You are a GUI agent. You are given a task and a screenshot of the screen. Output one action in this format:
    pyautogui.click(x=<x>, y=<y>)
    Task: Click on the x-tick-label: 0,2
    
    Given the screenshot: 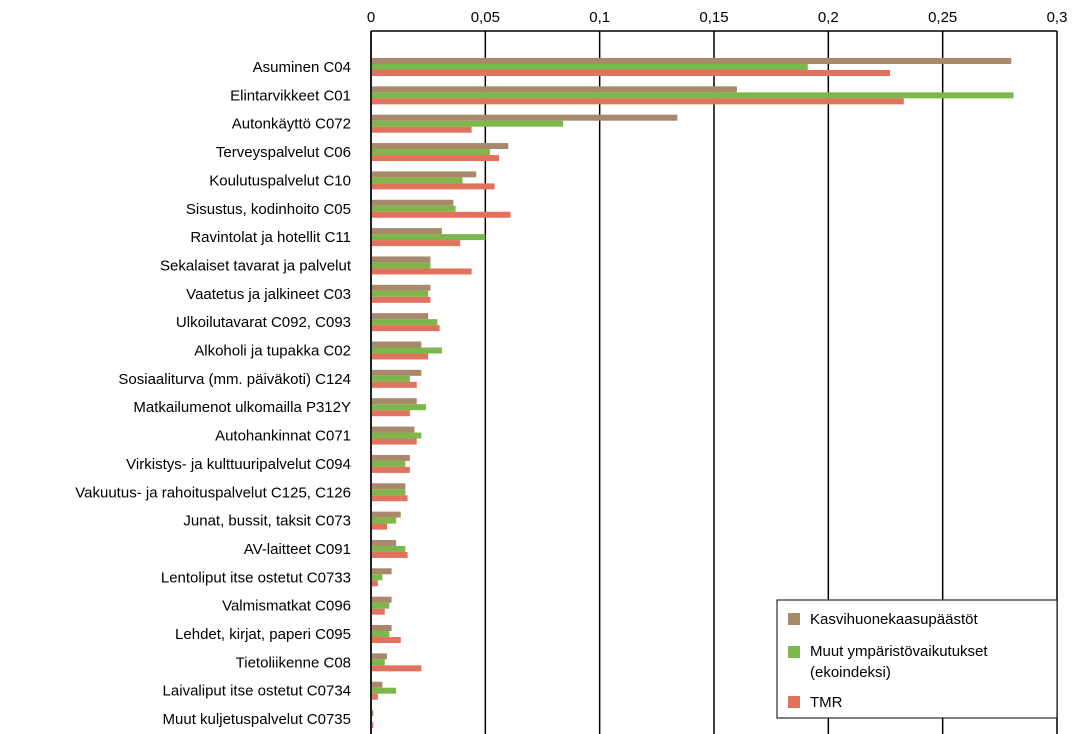 What is the action you would take?
    pyautogui.click(x=828, y=17)
    